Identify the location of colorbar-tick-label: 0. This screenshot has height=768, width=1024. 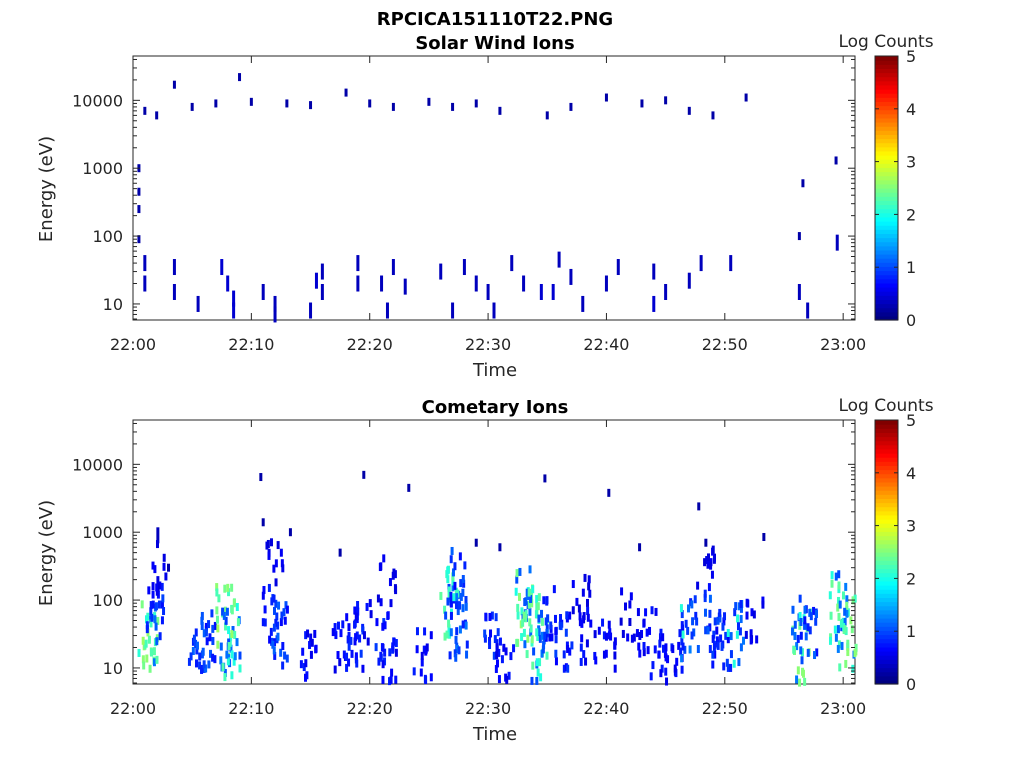
(911, 320).